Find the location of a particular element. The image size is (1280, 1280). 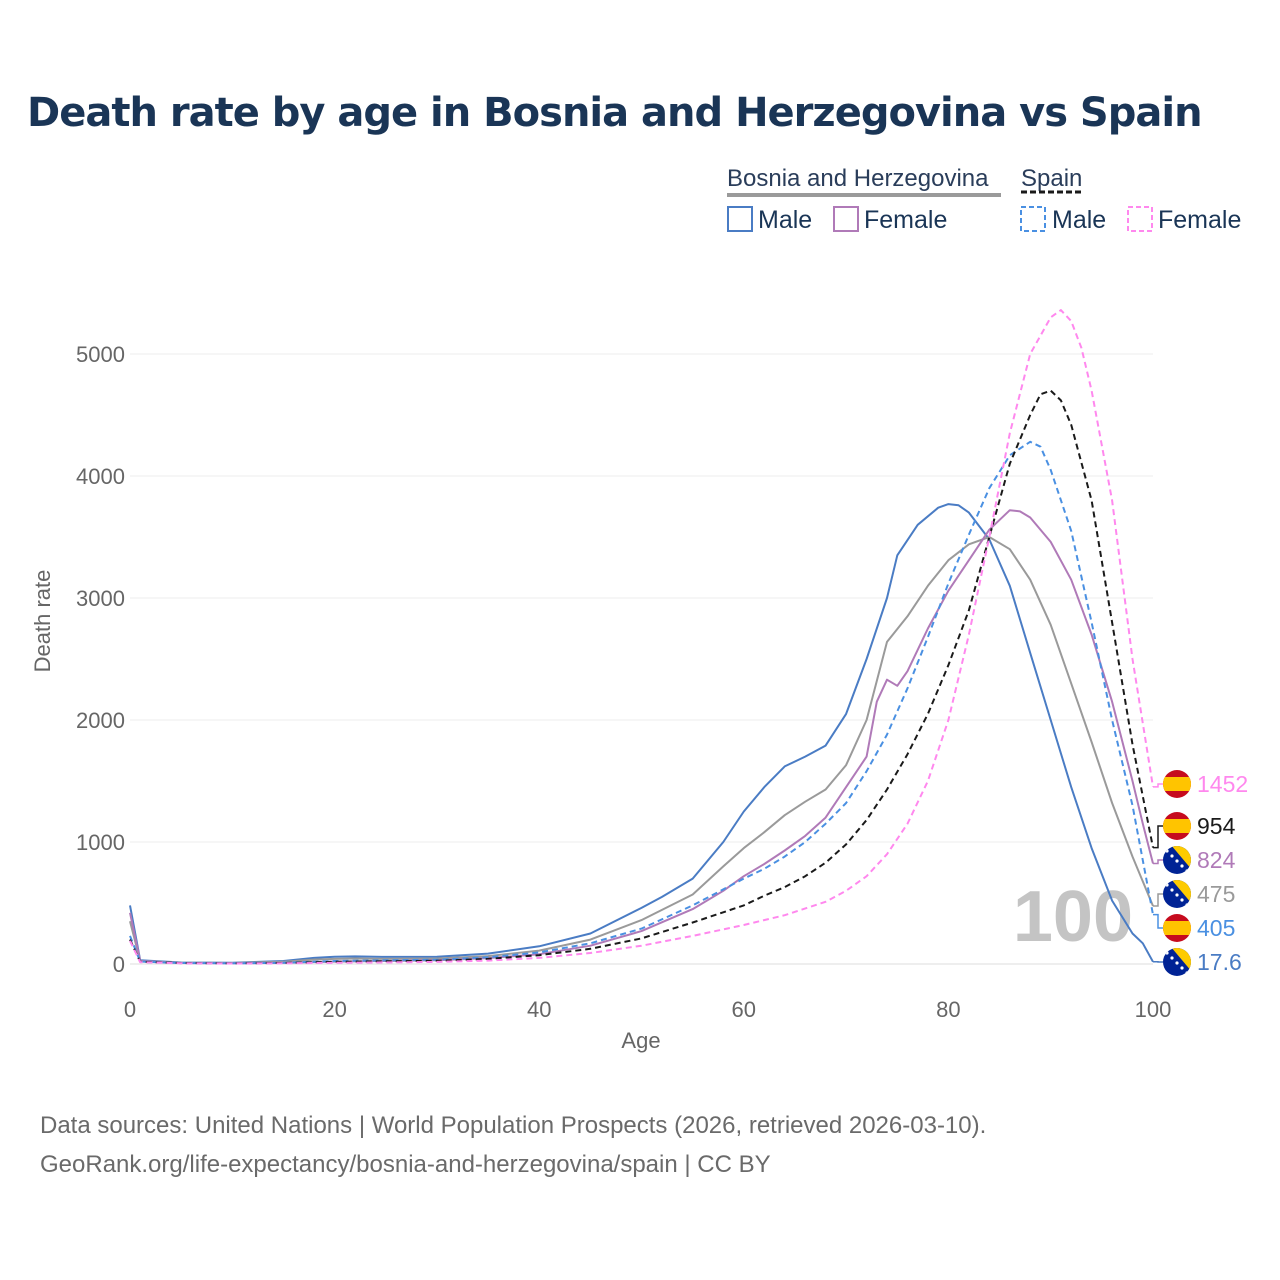

end-value-label: 405 is located at coordinates (1216, 928).